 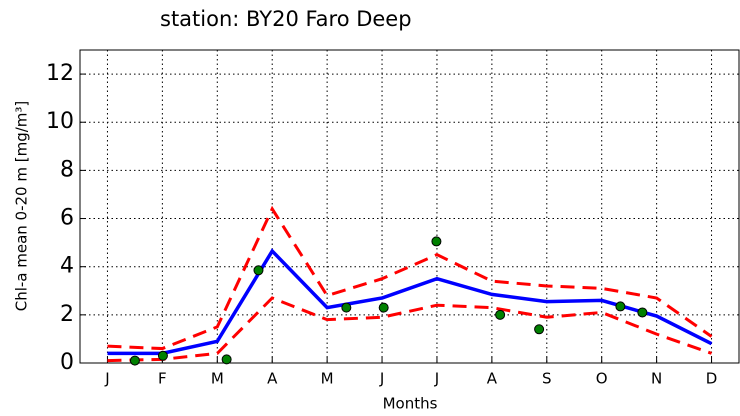 I want to click on x-tick-label: S, so click(x=547, y=379).